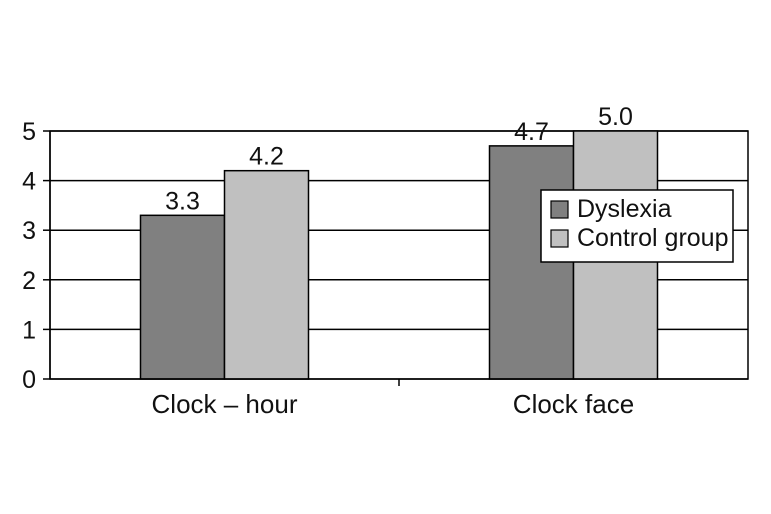 This screenshot has height=514, width=771. What do you see at coordinates (615, 117) in the screenshot?
I see `data-label: 5.0` at bounding box center [615, 117].